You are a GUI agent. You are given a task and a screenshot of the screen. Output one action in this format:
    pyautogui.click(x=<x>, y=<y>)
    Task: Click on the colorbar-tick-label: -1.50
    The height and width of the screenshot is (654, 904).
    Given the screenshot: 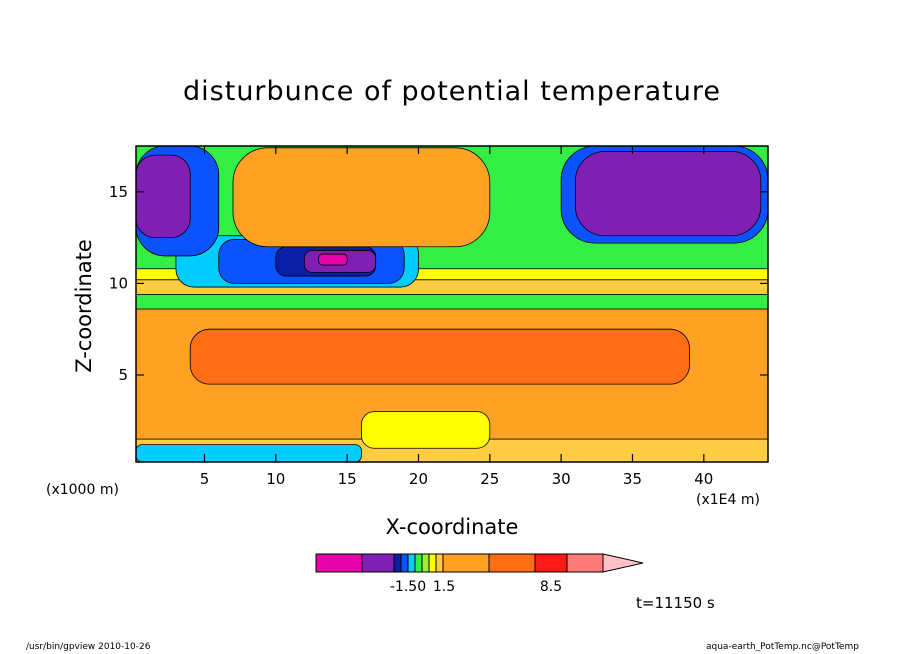 What is the action you would take?
    pyautogui.click(x=408, y=587)
    